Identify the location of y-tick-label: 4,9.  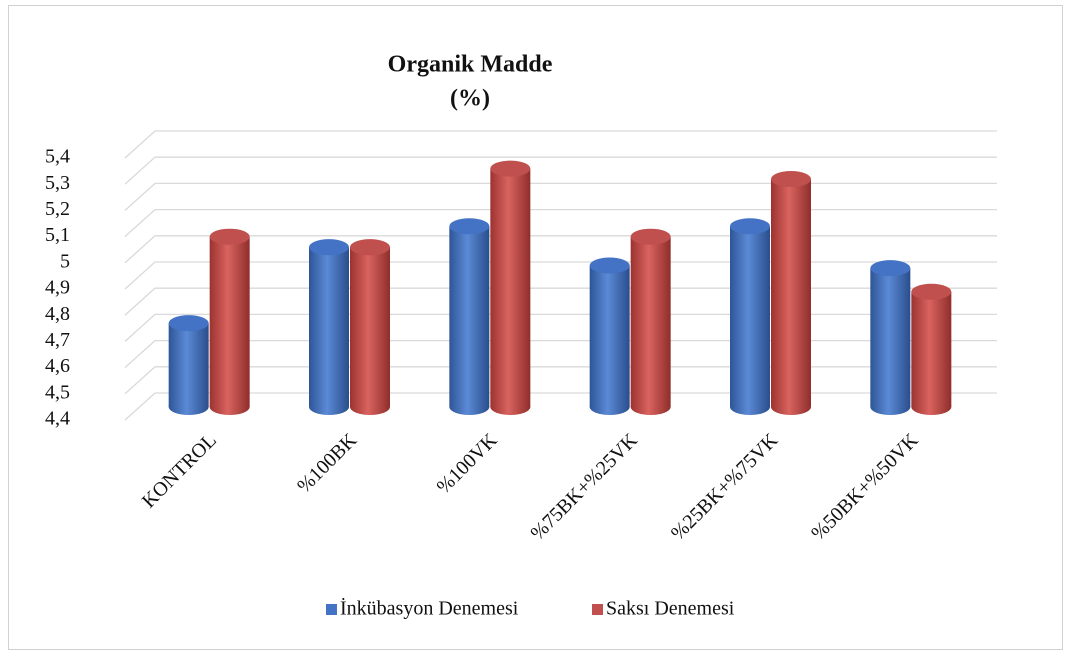
(57, 288).